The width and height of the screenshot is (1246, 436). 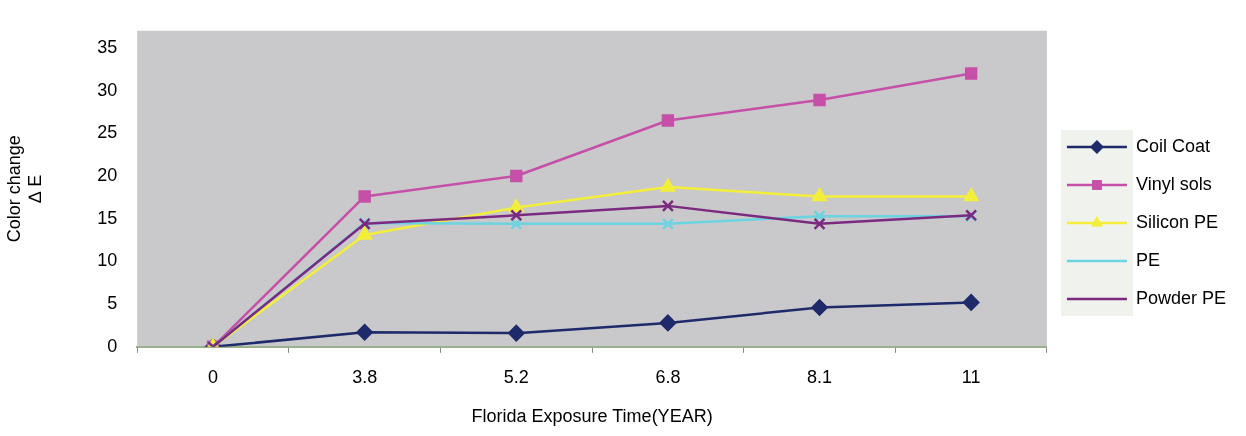 I want to click on y-tick-label: 25, so click(x=107, y=132).